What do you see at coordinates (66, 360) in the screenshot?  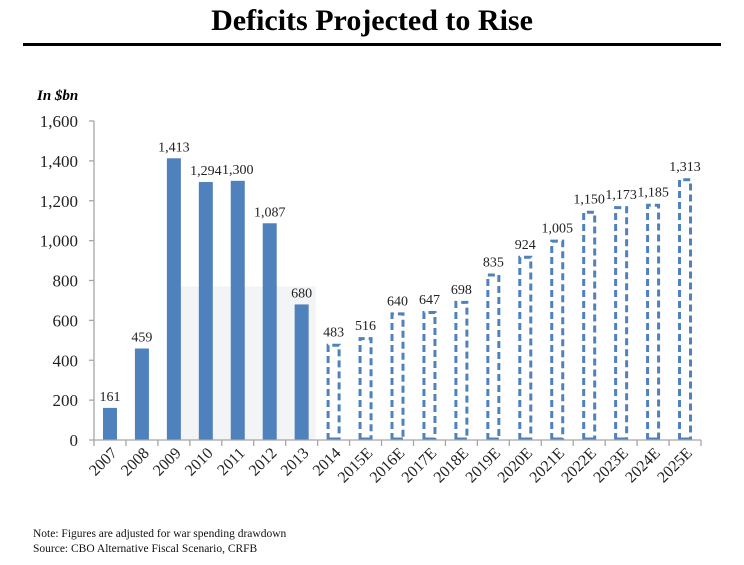 I see `y-tick-label: 400` at bounding box center [66, 360].